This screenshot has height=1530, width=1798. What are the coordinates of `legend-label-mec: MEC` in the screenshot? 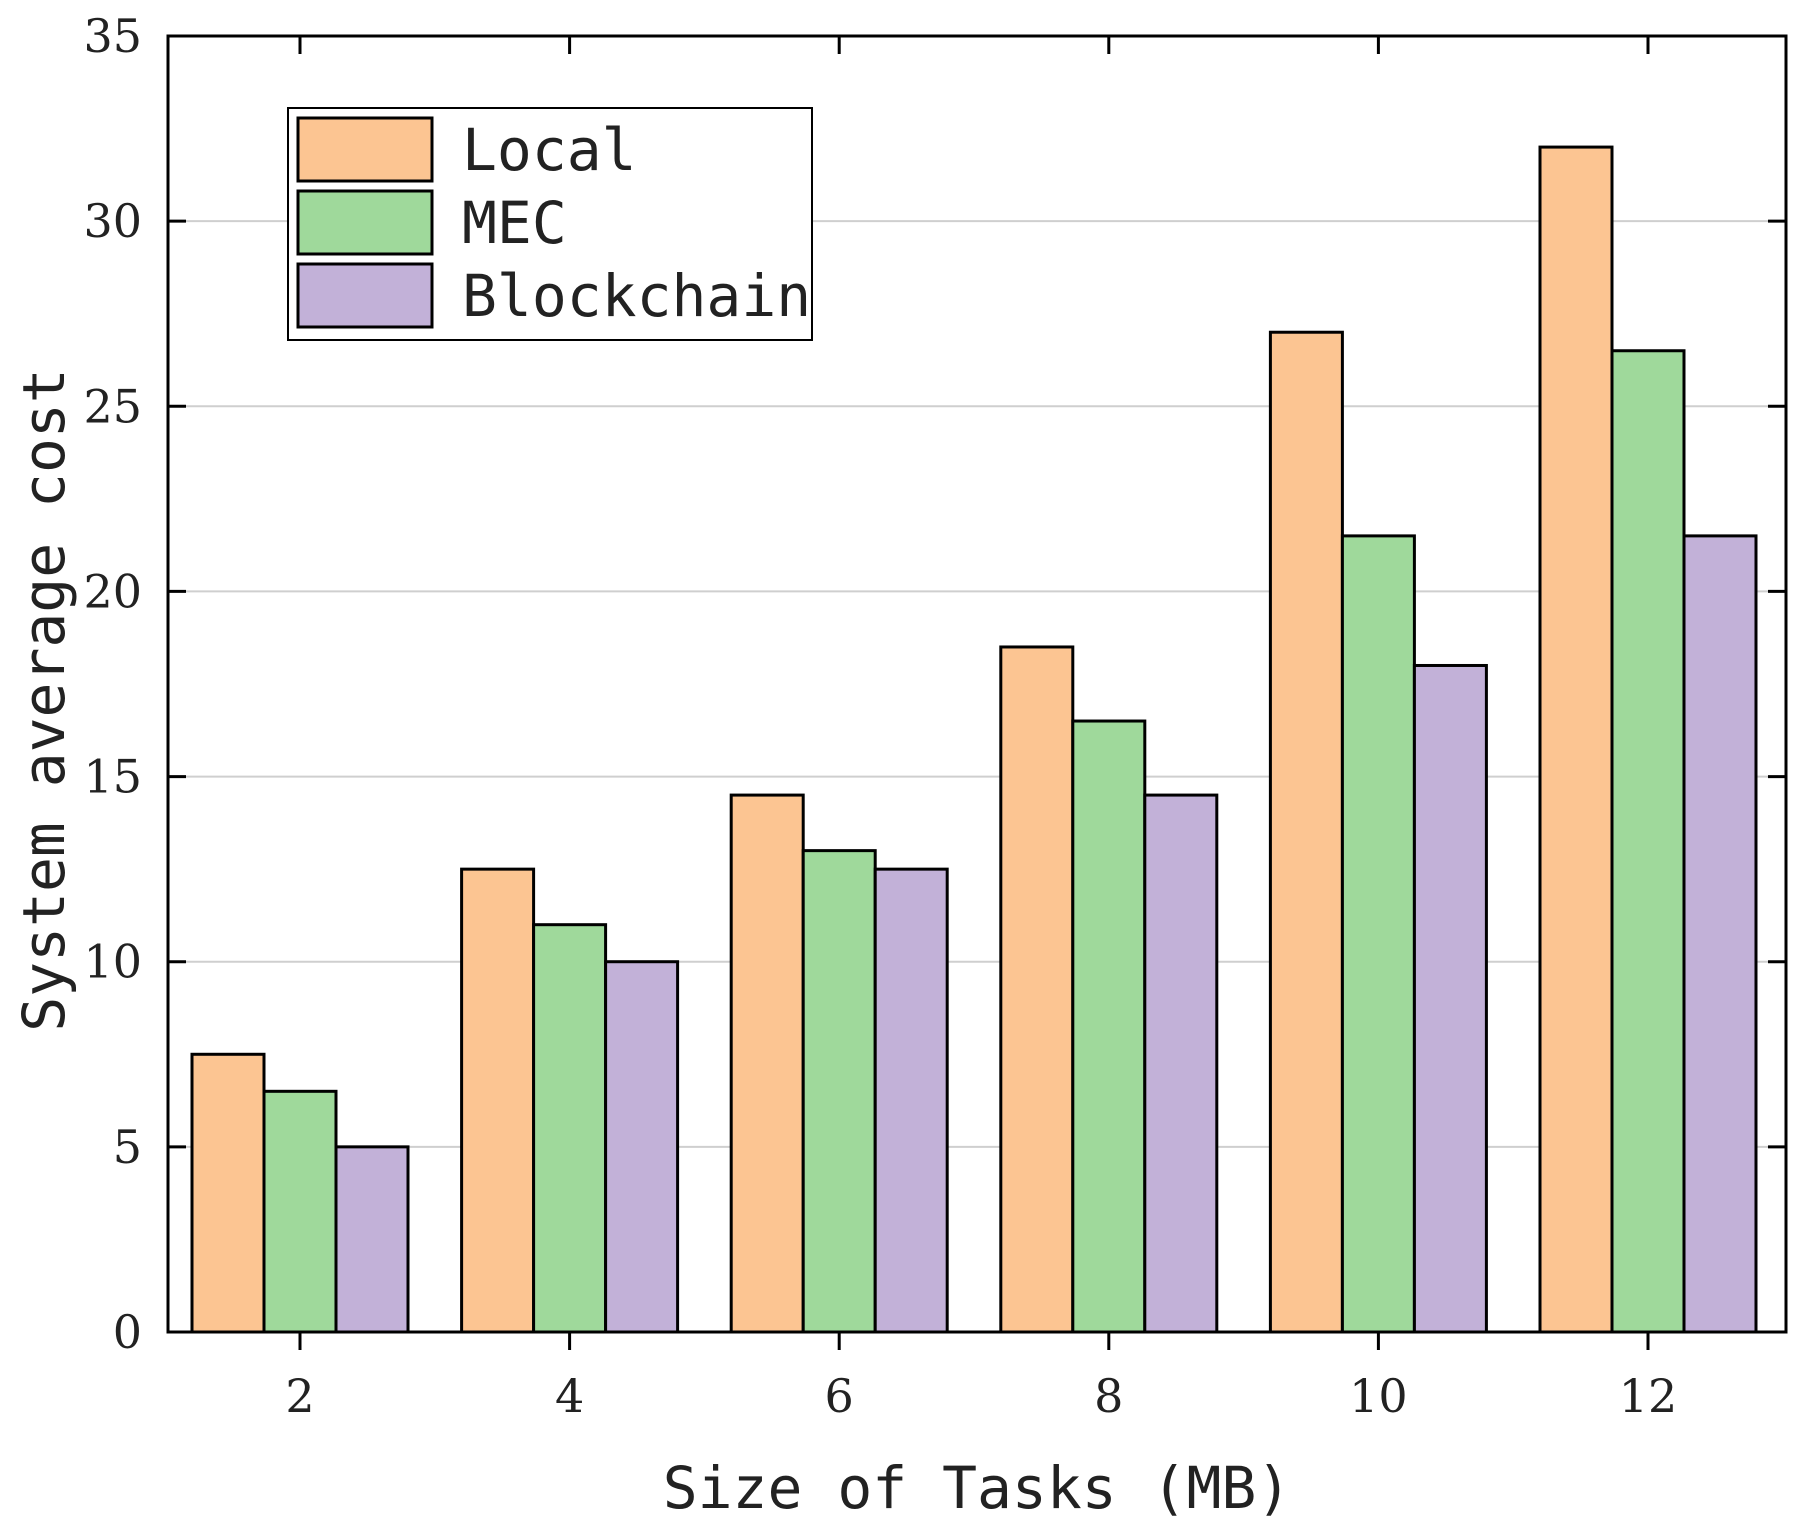 It's located at (514, 223).